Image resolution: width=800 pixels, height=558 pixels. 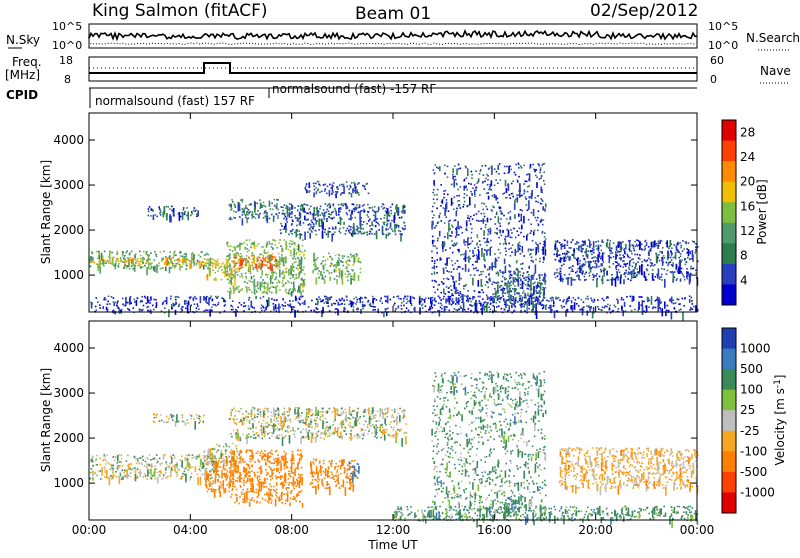 I want to click on nsky-panel: N.Sky 10^5 10^0 10^5 10^0 N.Search, so click(x=403, y=36).